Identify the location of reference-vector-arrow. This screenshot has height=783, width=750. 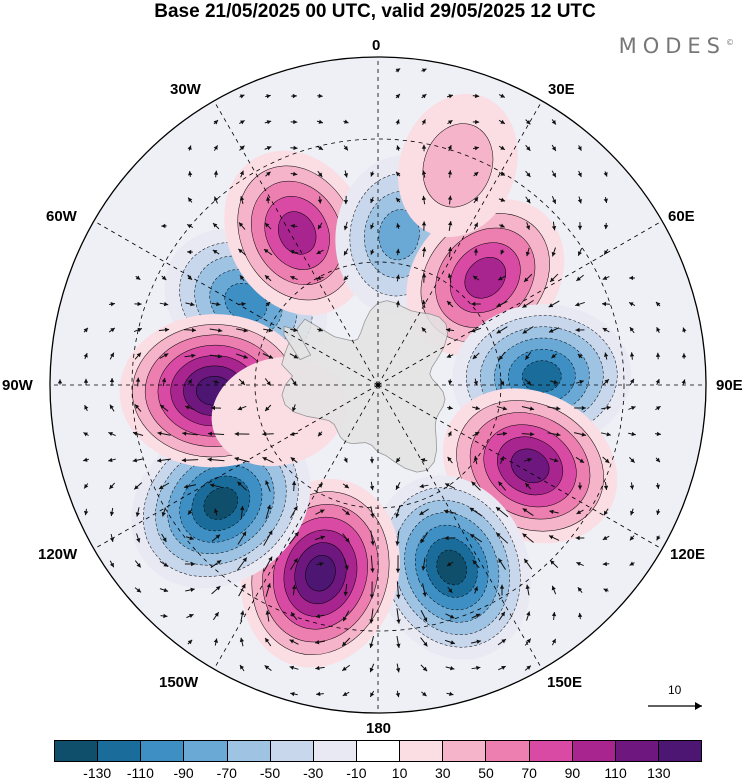
(675, 706).